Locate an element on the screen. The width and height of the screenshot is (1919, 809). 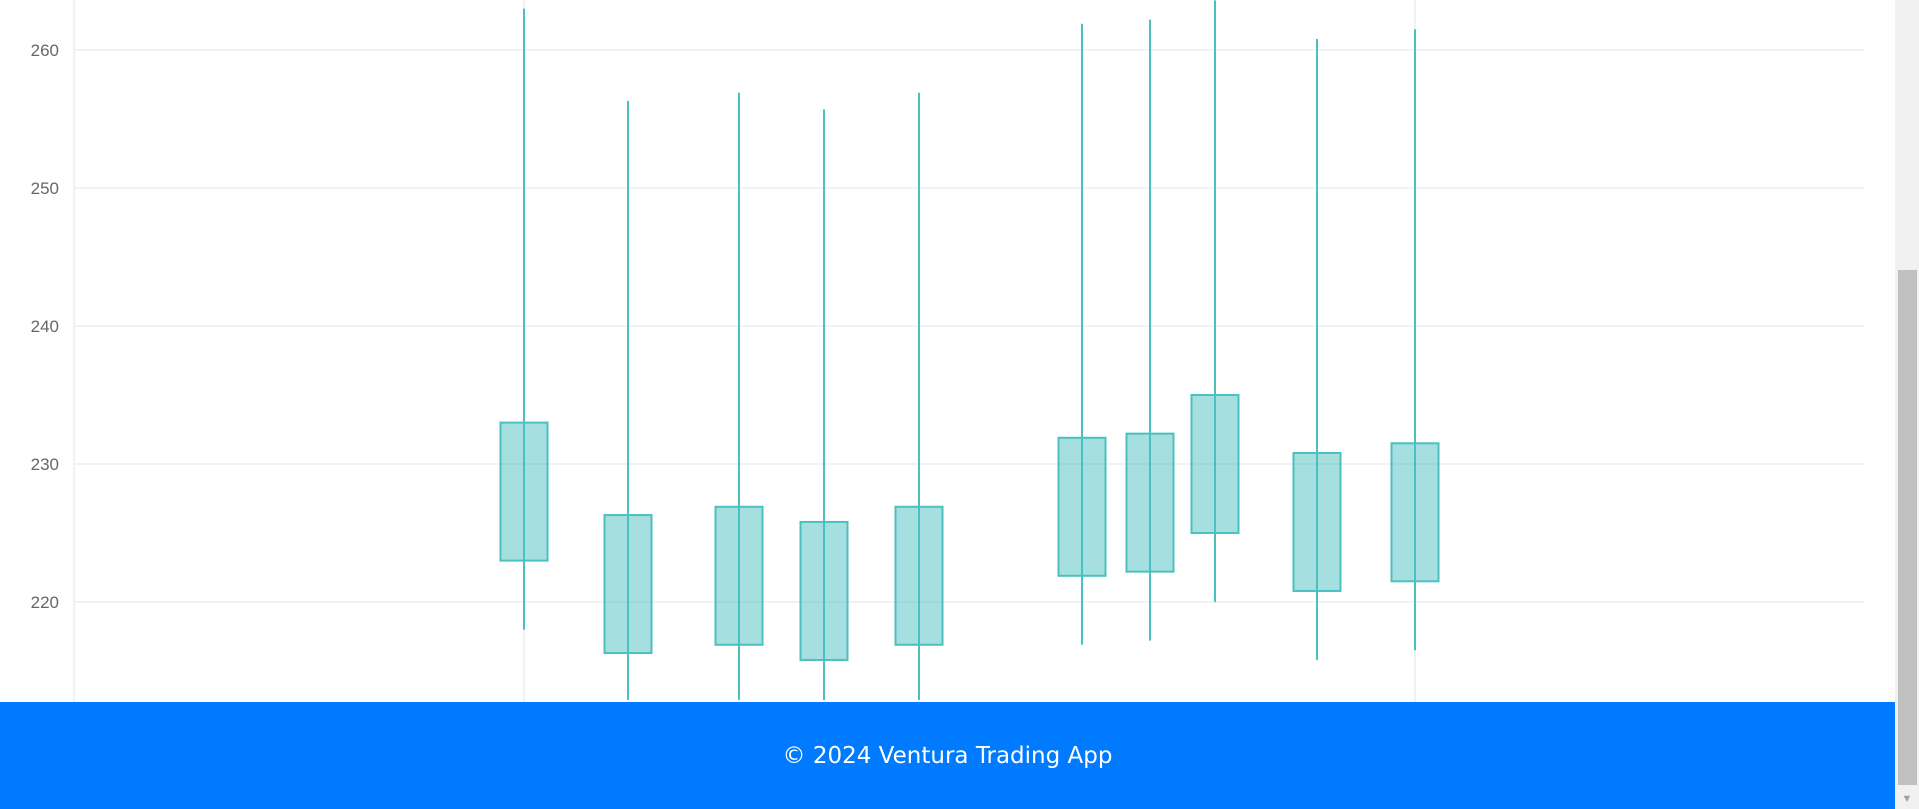
y-tick-label: 230 is located at coordinates (45, 464).